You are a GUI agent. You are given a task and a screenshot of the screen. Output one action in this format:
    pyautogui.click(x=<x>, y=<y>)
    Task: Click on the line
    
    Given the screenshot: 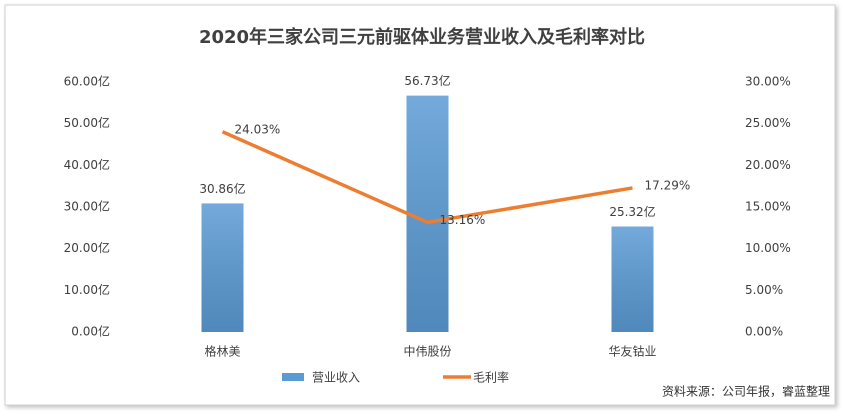 What is the action you would take?
    pyautogui.click(x=427, y=177)
    